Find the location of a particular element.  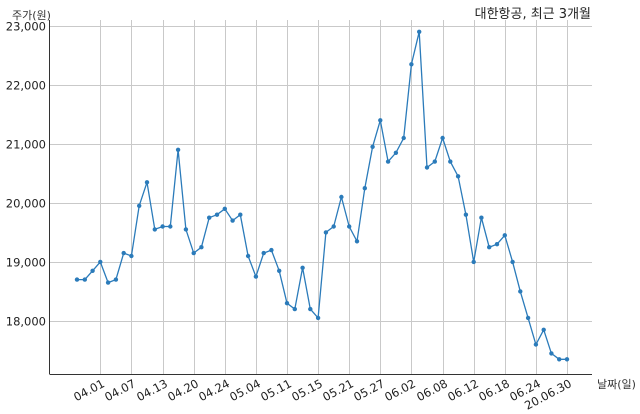

y-tick-label: 20,000 is located at coordinates (26, 204).